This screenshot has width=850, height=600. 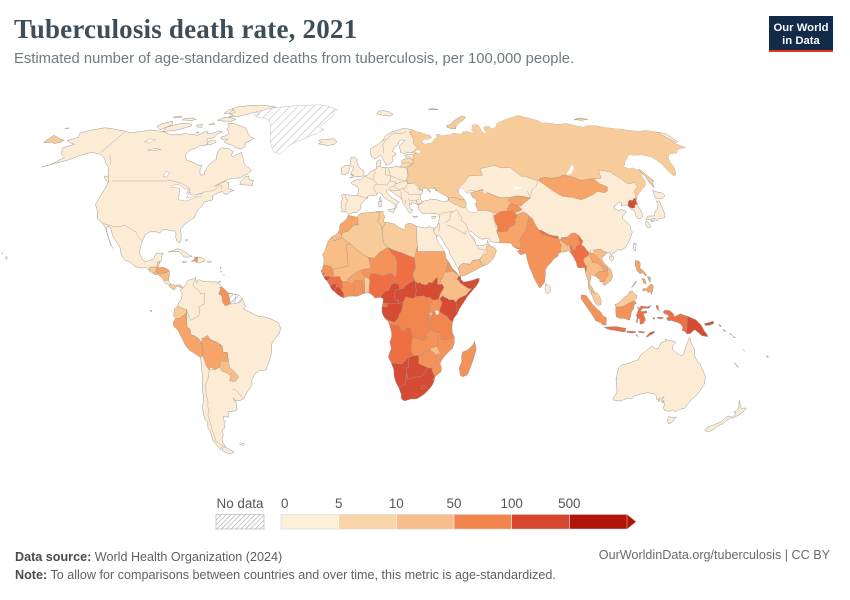 What do you see at coordinates (338, 503) in the screenshot?
I see `svg-text: 5` at bounding box center [338, 503].